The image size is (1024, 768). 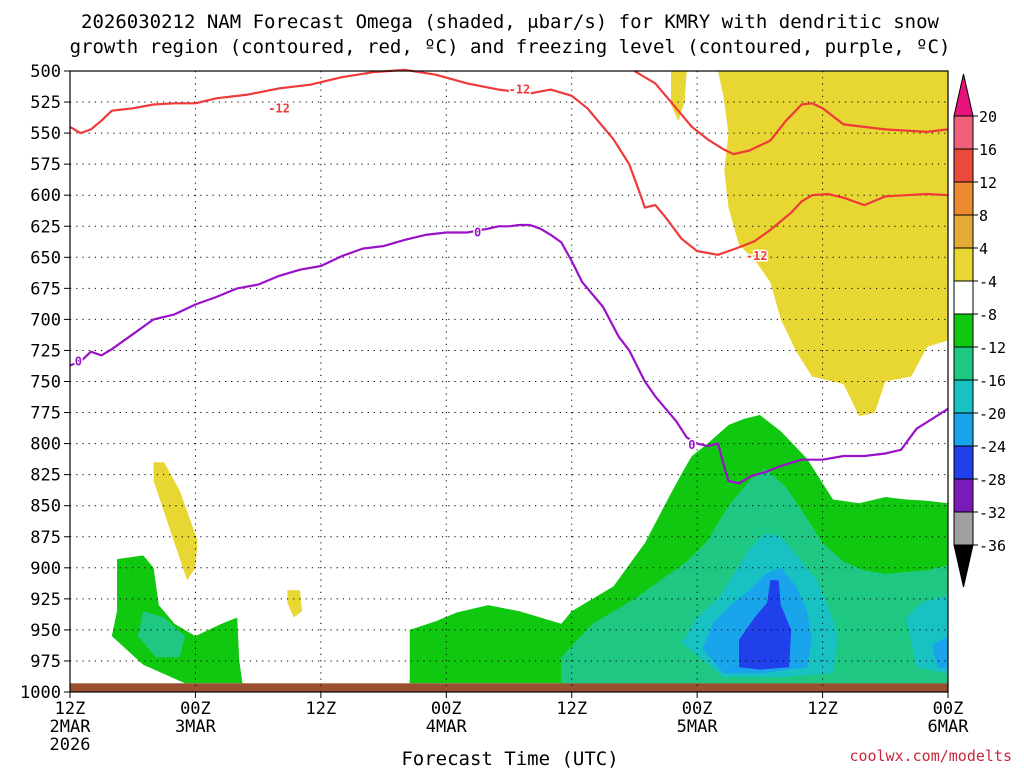 I want to click on y-tick-label-9: 725, so click(x=45, y=351).